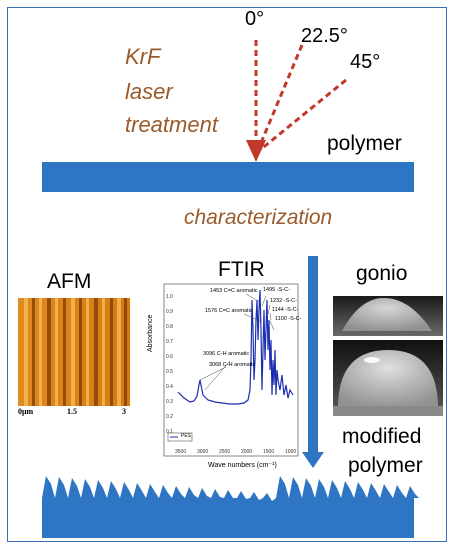  I want to click on afm-tick-1: 1.5, so click(72, 411).